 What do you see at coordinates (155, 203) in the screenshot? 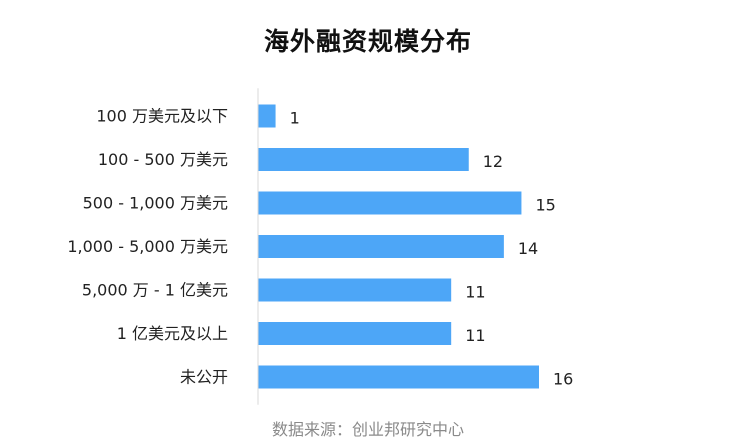
I see `category-label: 500 - 1,000 万美元` at bounding box center [155, 203].